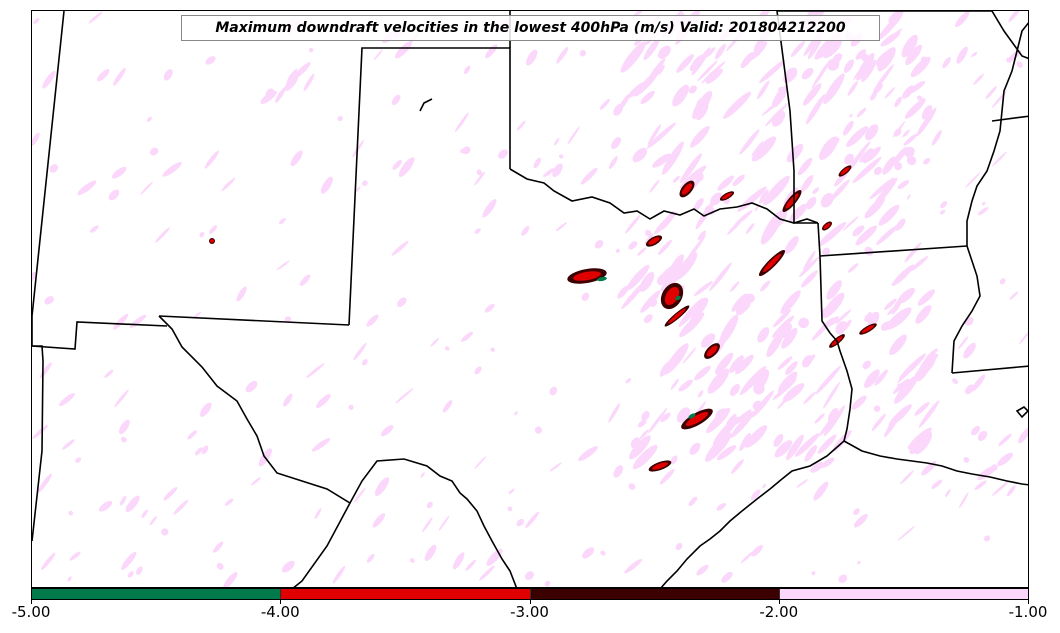 Image resolution: width=1060 pixels, height=633 pixels. I want to click on colorbar, so click(530, 594).